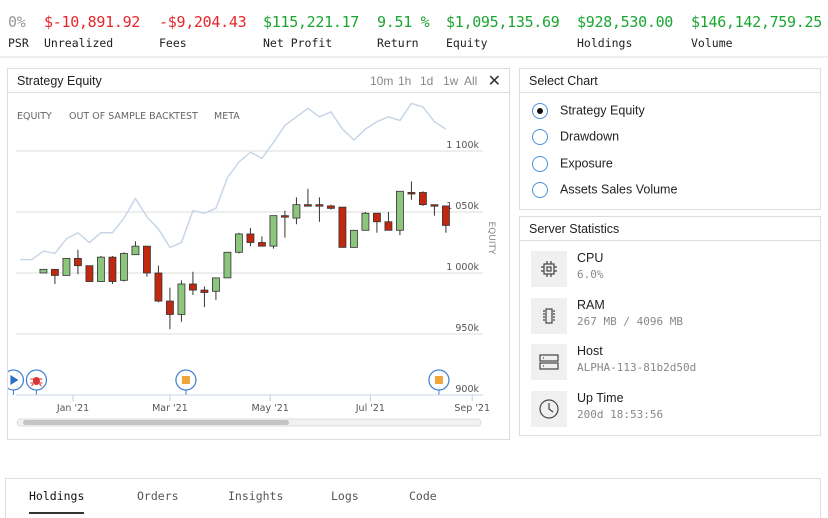  What do you see at coordinates (462, 206) in the screenshot?
I see `y-tick-label: 1 050k` at bounding box center [462, 206].